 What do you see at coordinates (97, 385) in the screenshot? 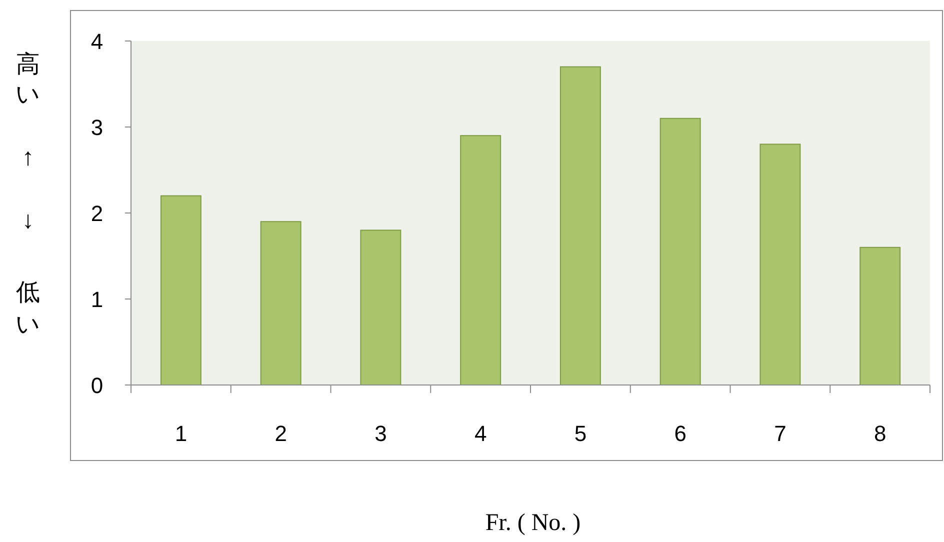
I see `y-tick-label: 0` at bounding box center [97, 385].